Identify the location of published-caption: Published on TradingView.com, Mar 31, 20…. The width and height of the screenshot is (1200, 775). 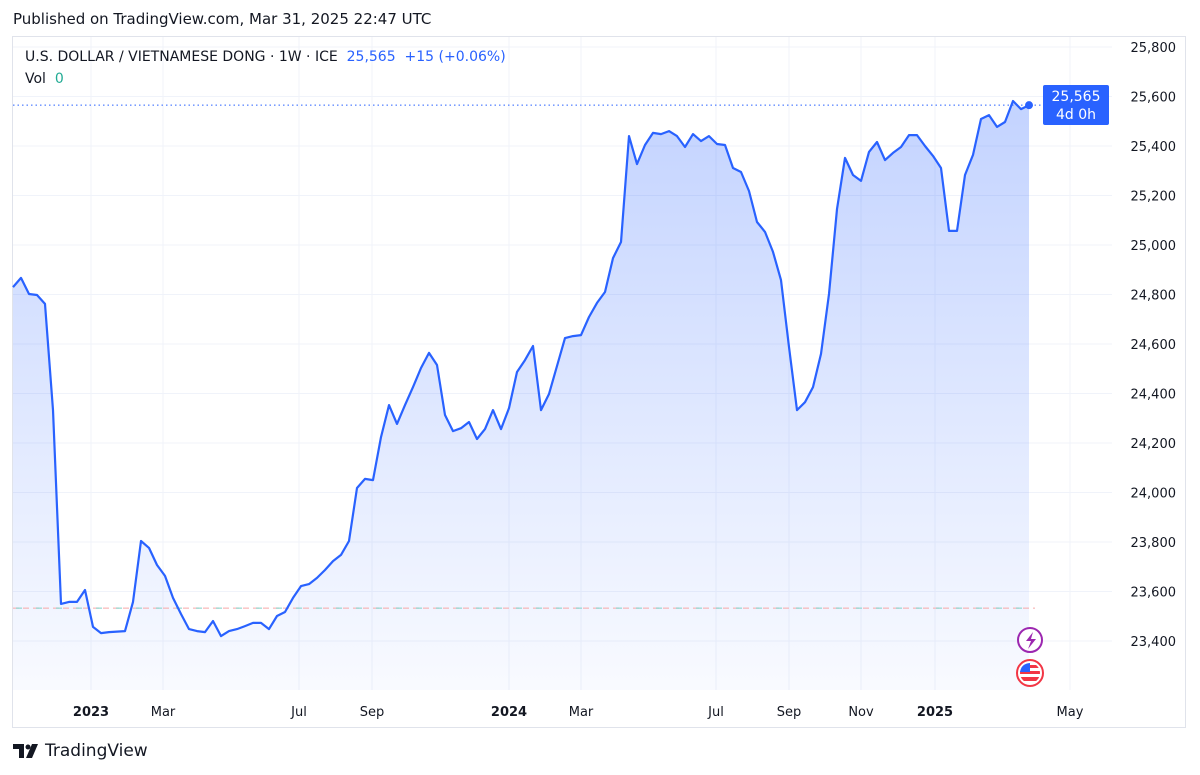
(222, 19).